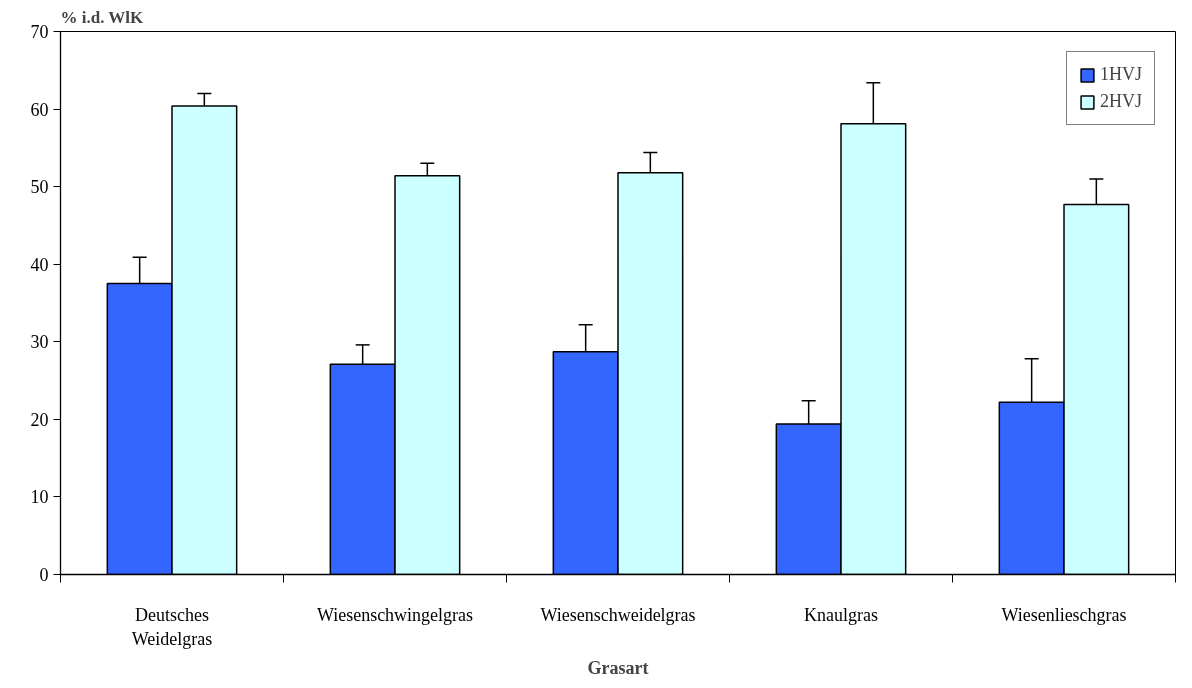 Image resolution: width=1192 pixels, height=688 pixels. I want to click on legend-label: 1HVJ, so click(1120, 74).